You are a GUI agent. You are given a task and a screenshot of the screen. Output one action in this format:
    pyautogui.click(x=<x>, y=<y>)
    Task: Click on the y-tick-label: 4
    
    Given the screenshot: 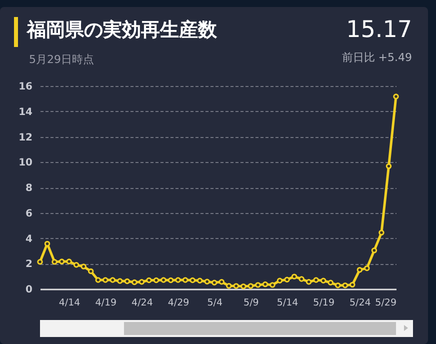 What is the action you would take?
    pyautogui.click(x=29, y=239)
    